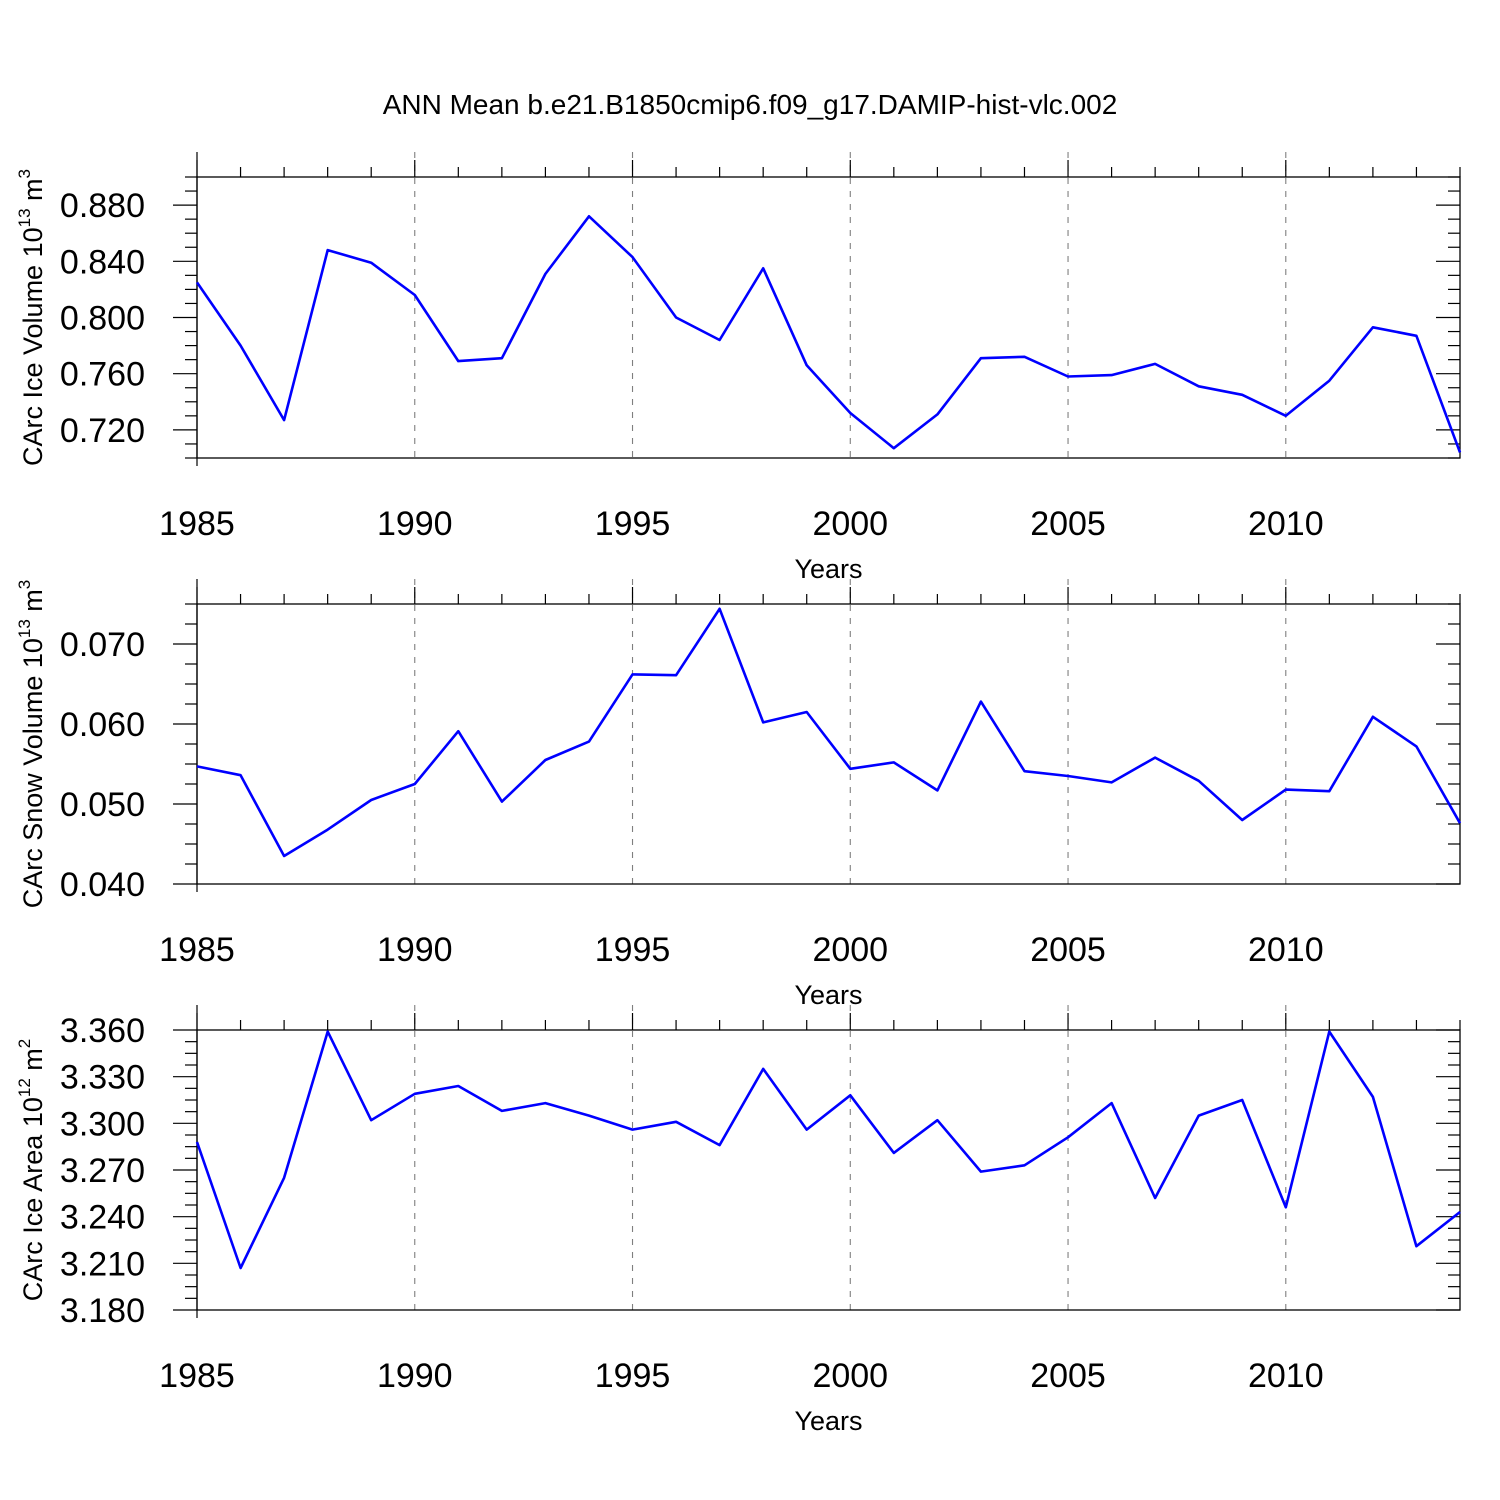 The height and width of the screenshot is (1500, 1500). Describe the element at coordinates (102, 206) in the screenshot. I see `y-tick-label: 0.880` at that location.